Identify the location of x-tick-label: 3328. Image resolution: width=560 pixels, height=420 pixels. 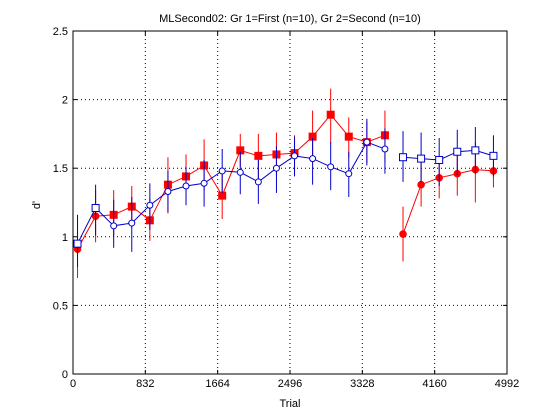
(362, 384).